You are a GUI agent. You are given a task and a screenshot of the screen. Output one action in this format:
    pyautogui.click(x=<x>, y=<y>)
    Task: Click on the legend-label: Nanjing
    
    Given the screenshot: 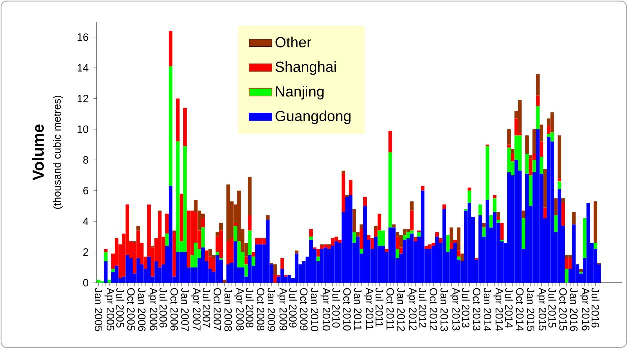 What is the action you would take?
    pyautogui.click(x=300, y=93)
    